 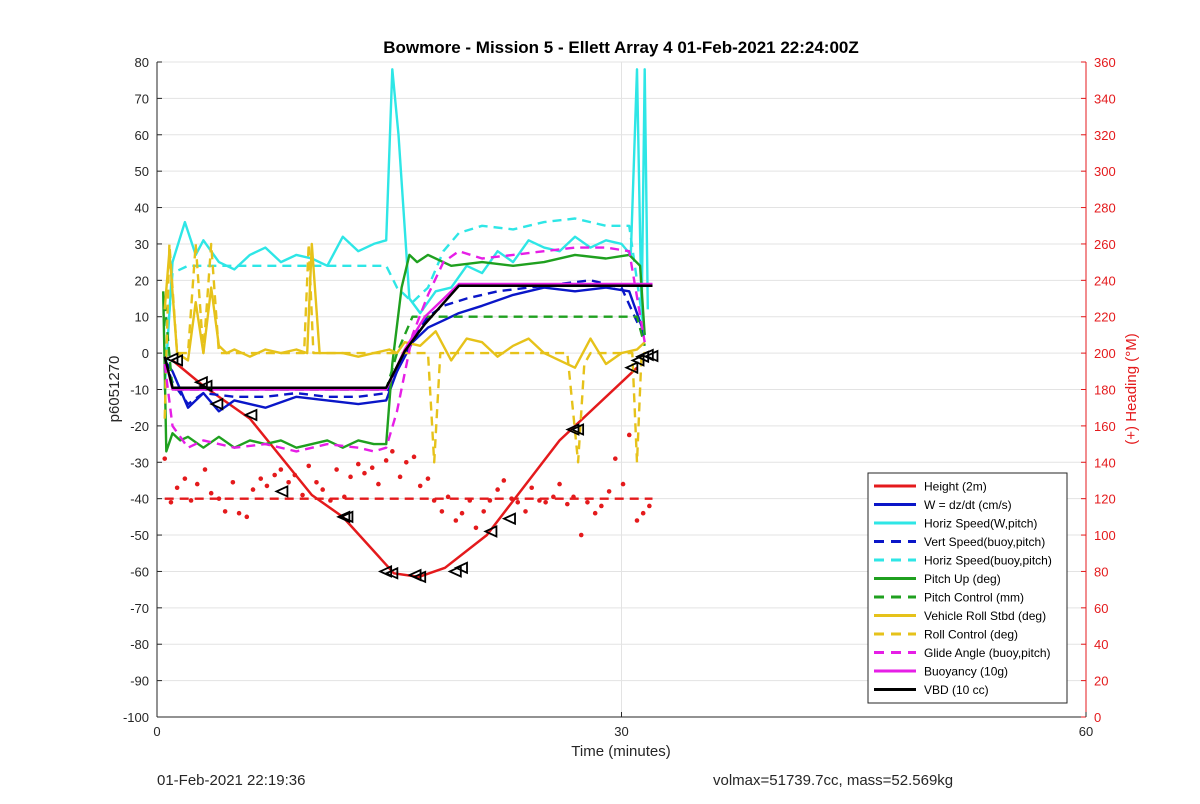 I want to click on y-tick-label: -80, so click(x=139, y=644).